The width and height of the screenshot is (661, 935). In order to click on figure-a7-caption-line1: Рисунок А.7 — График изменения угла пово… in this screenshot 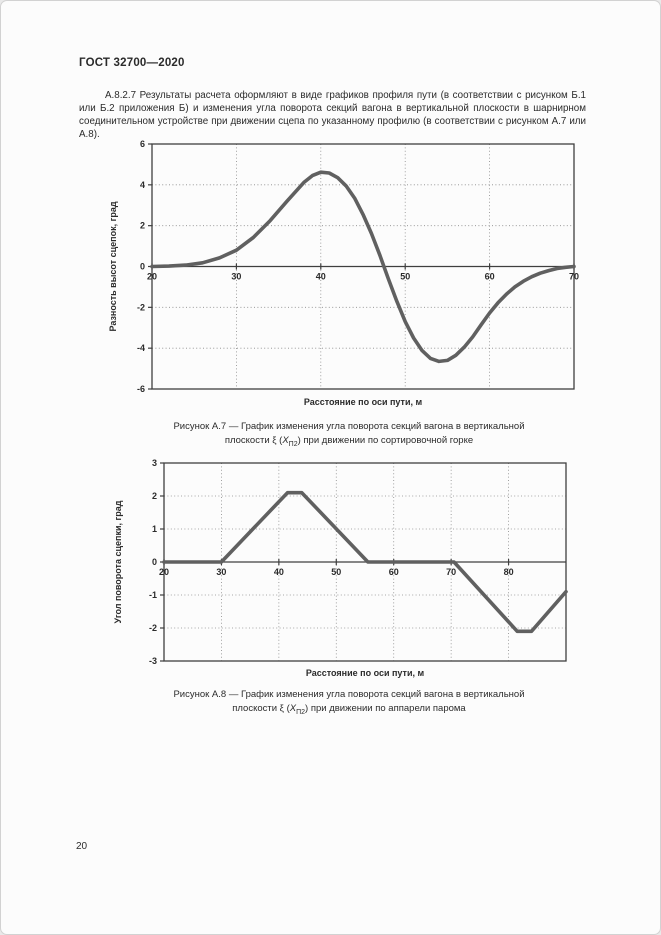, I will do `click(349, 426)`.